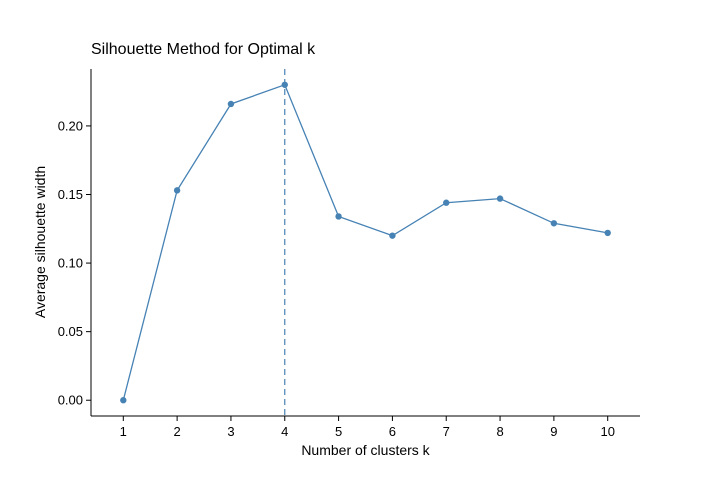 The image size is (708, 483). I want to click on data-point-k10, so click(607, 233).